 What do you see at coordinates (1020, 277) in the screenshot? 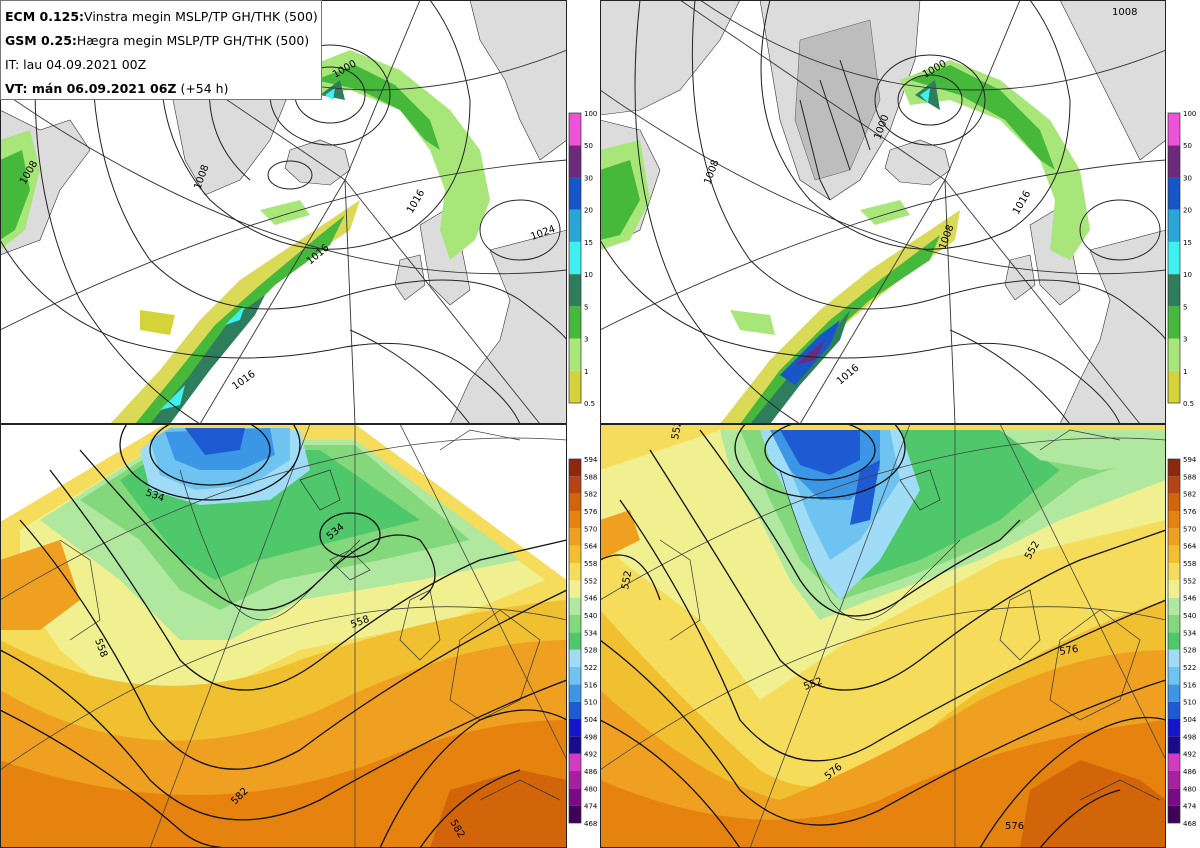
I see `land-ireland` at bounding box center [1020, 277].